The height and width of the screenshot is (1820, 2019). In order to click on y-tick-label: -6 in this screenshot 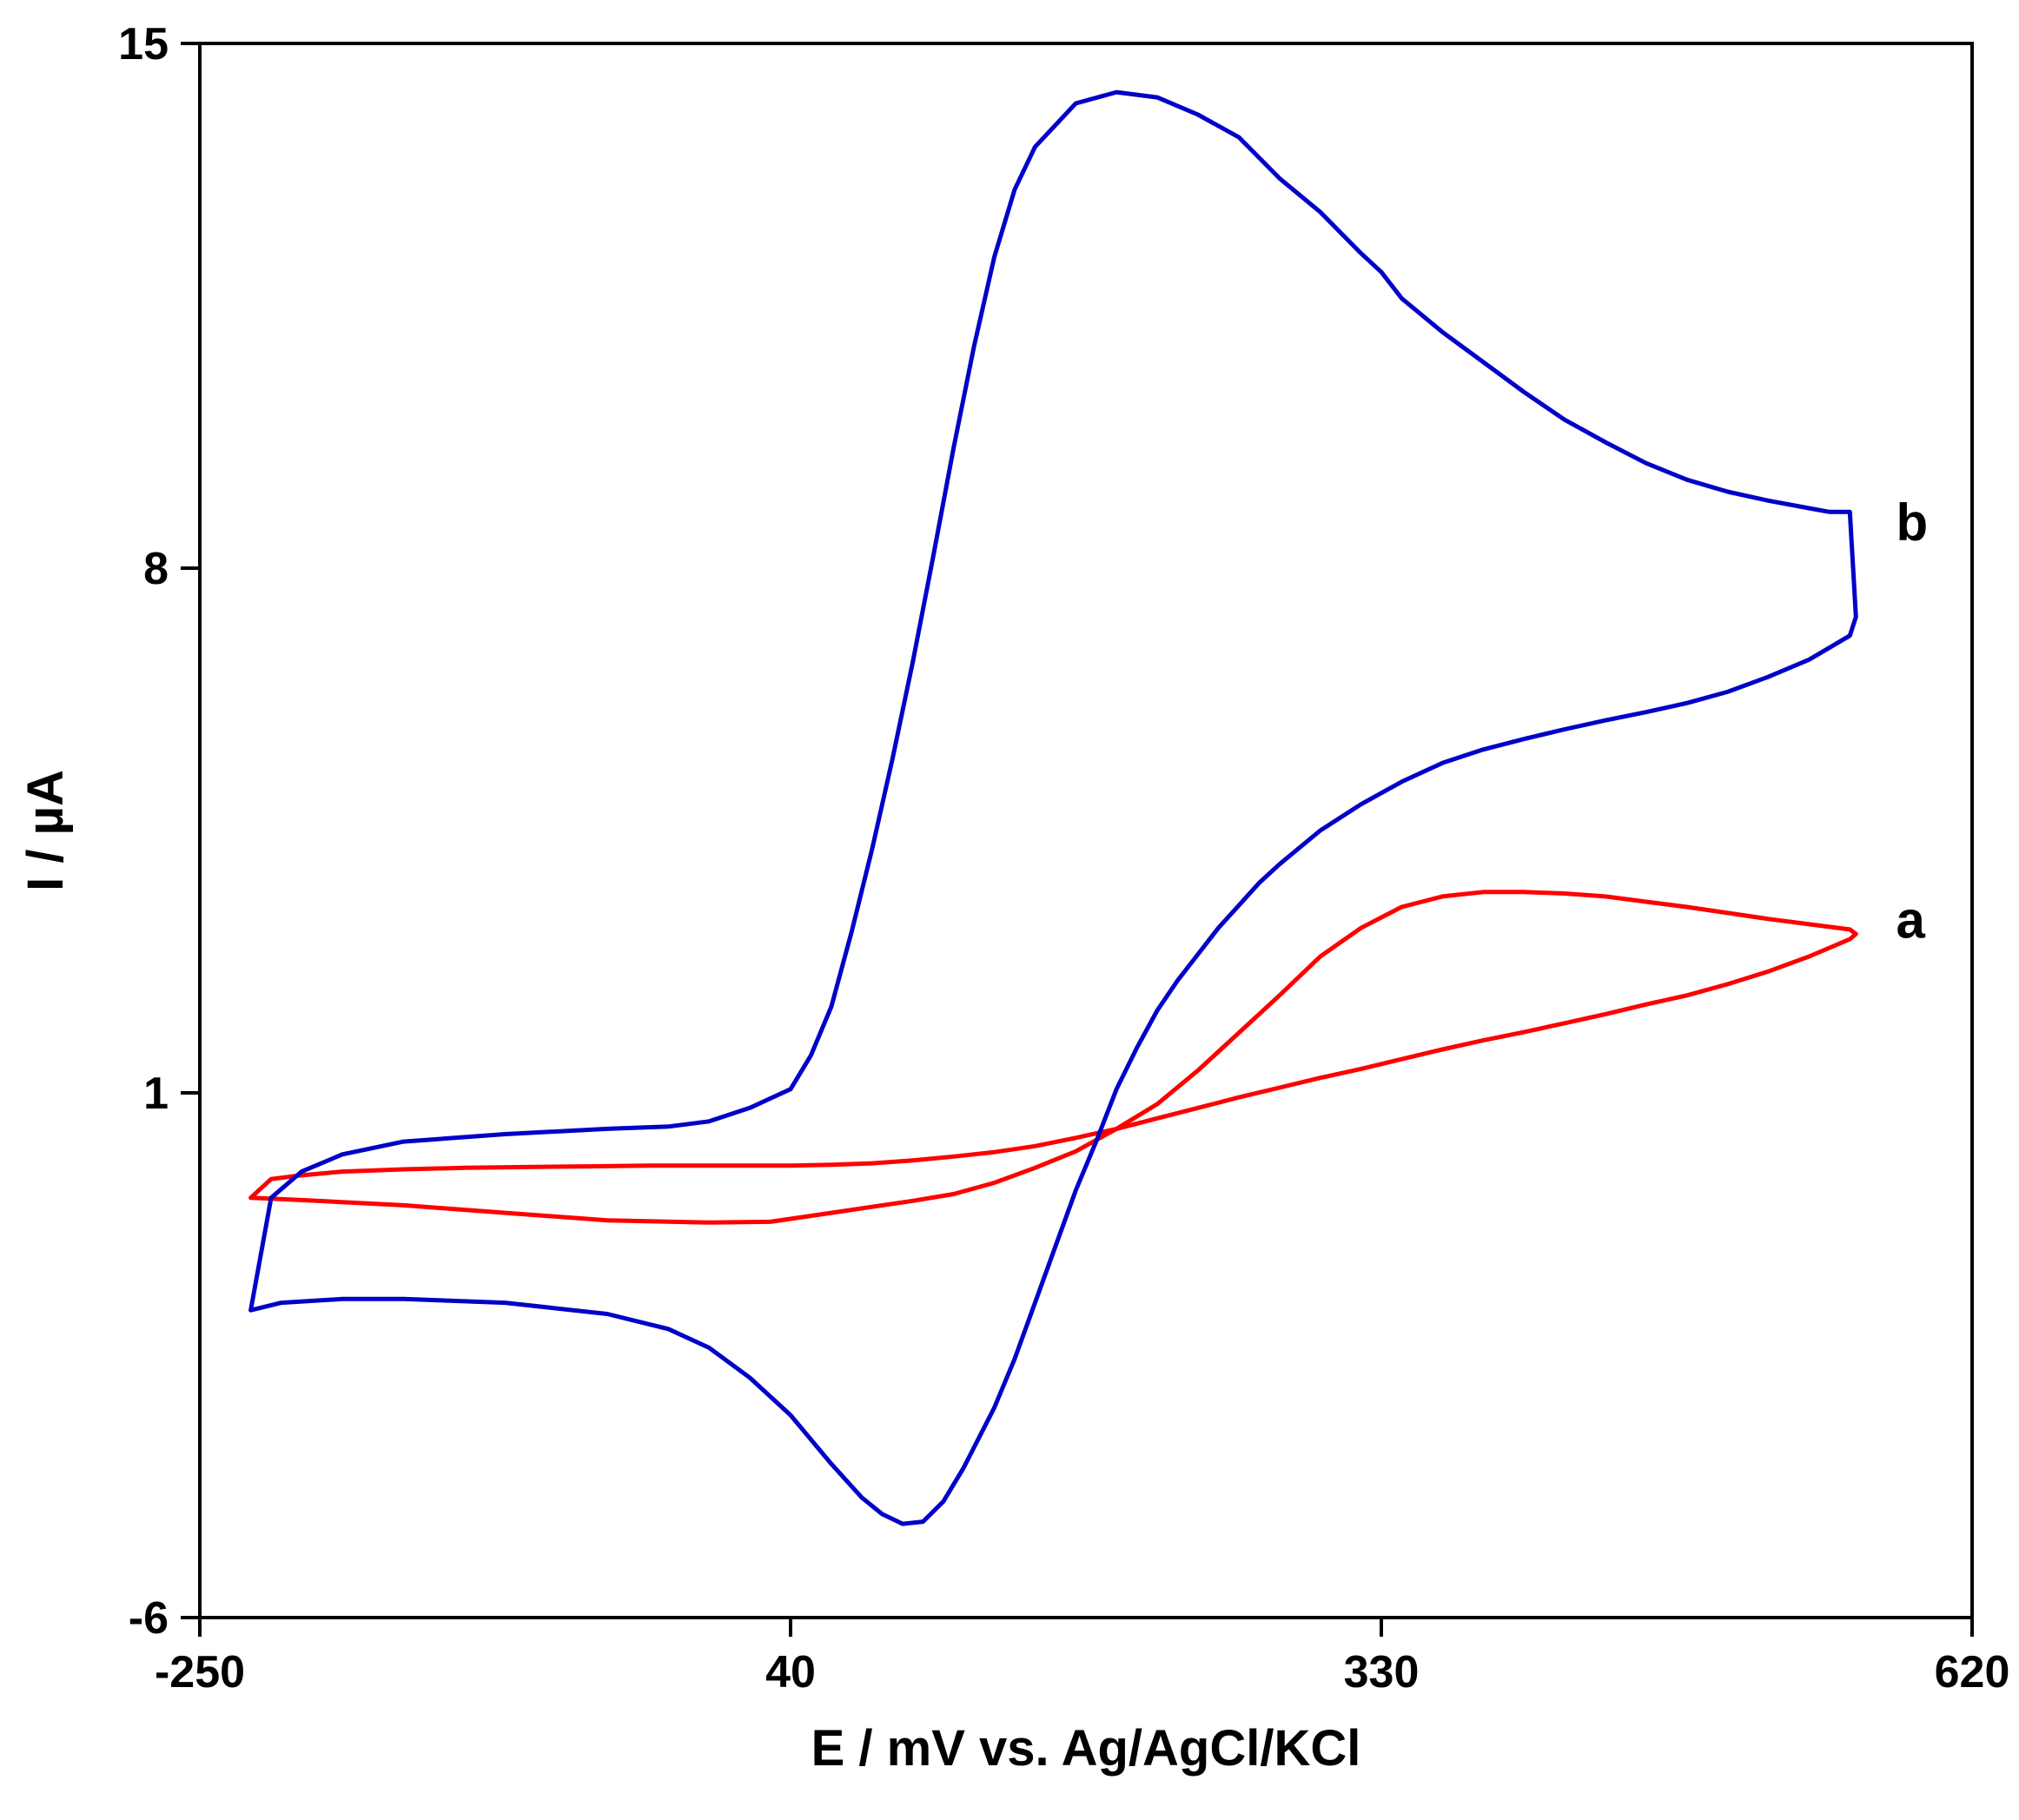, I will do `click(149, 1618)`.